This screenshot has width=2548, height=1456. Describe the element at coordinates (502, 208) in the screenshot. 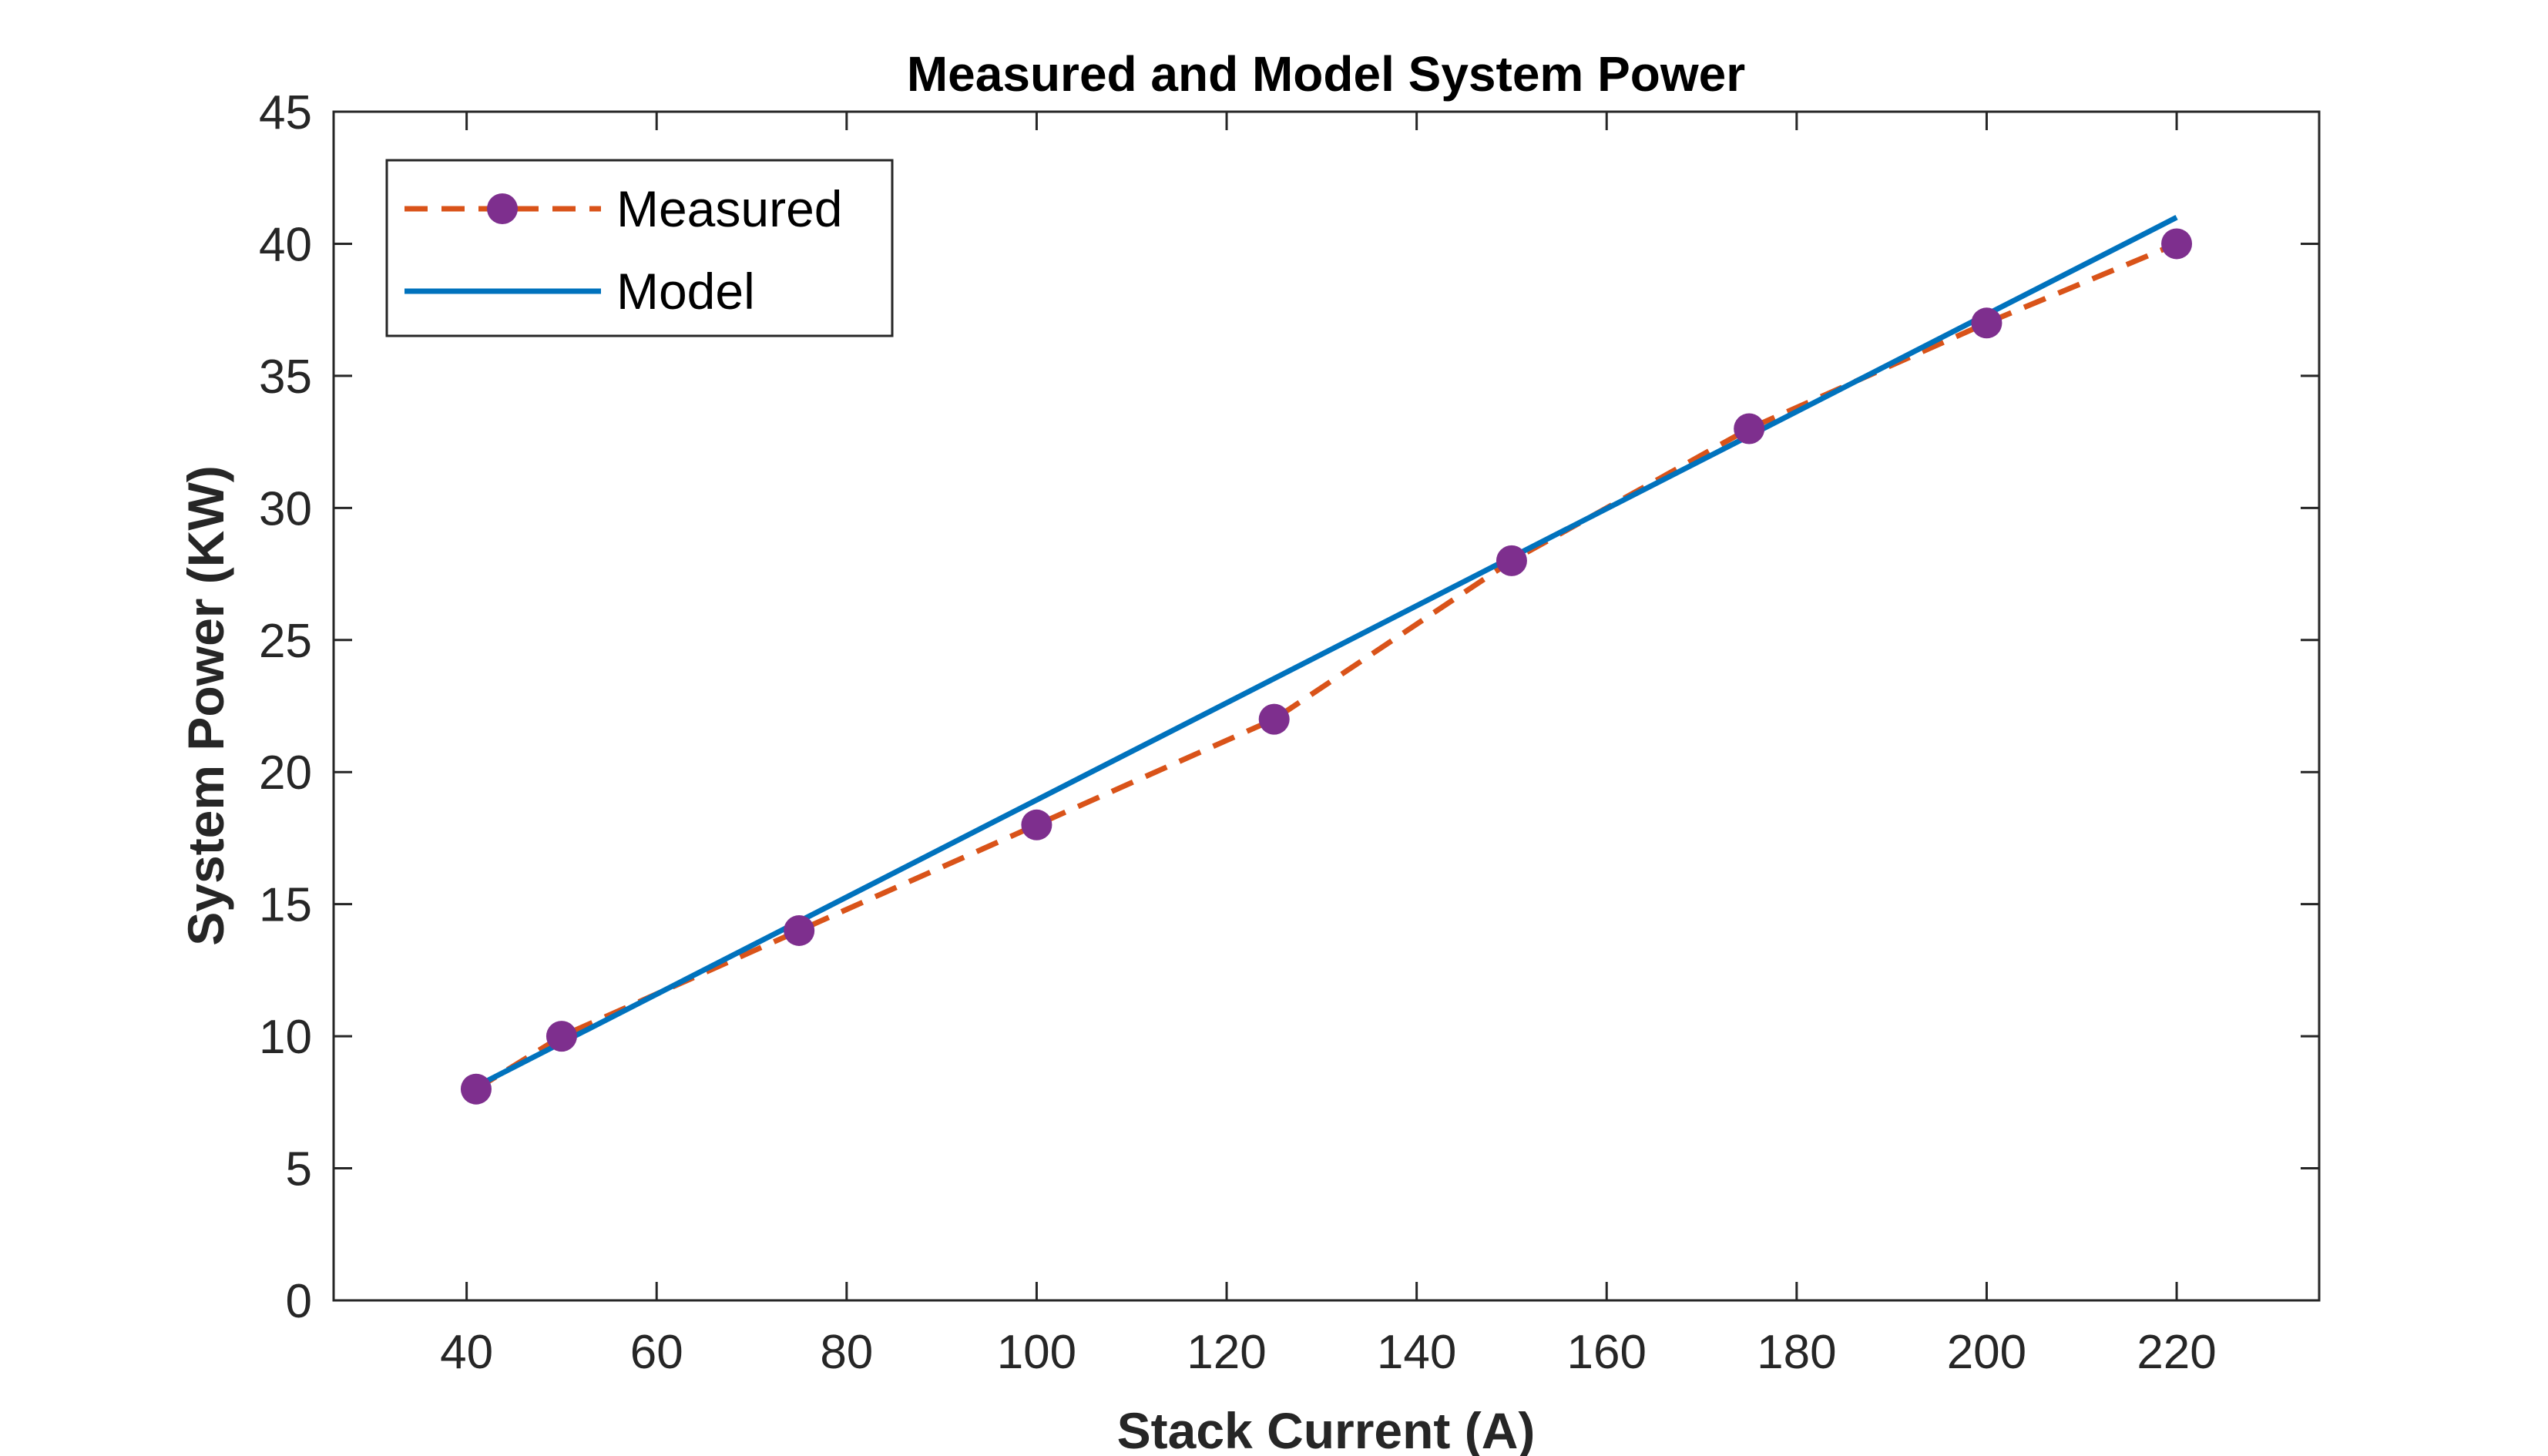

I see `legend-measured-marker` at that location.